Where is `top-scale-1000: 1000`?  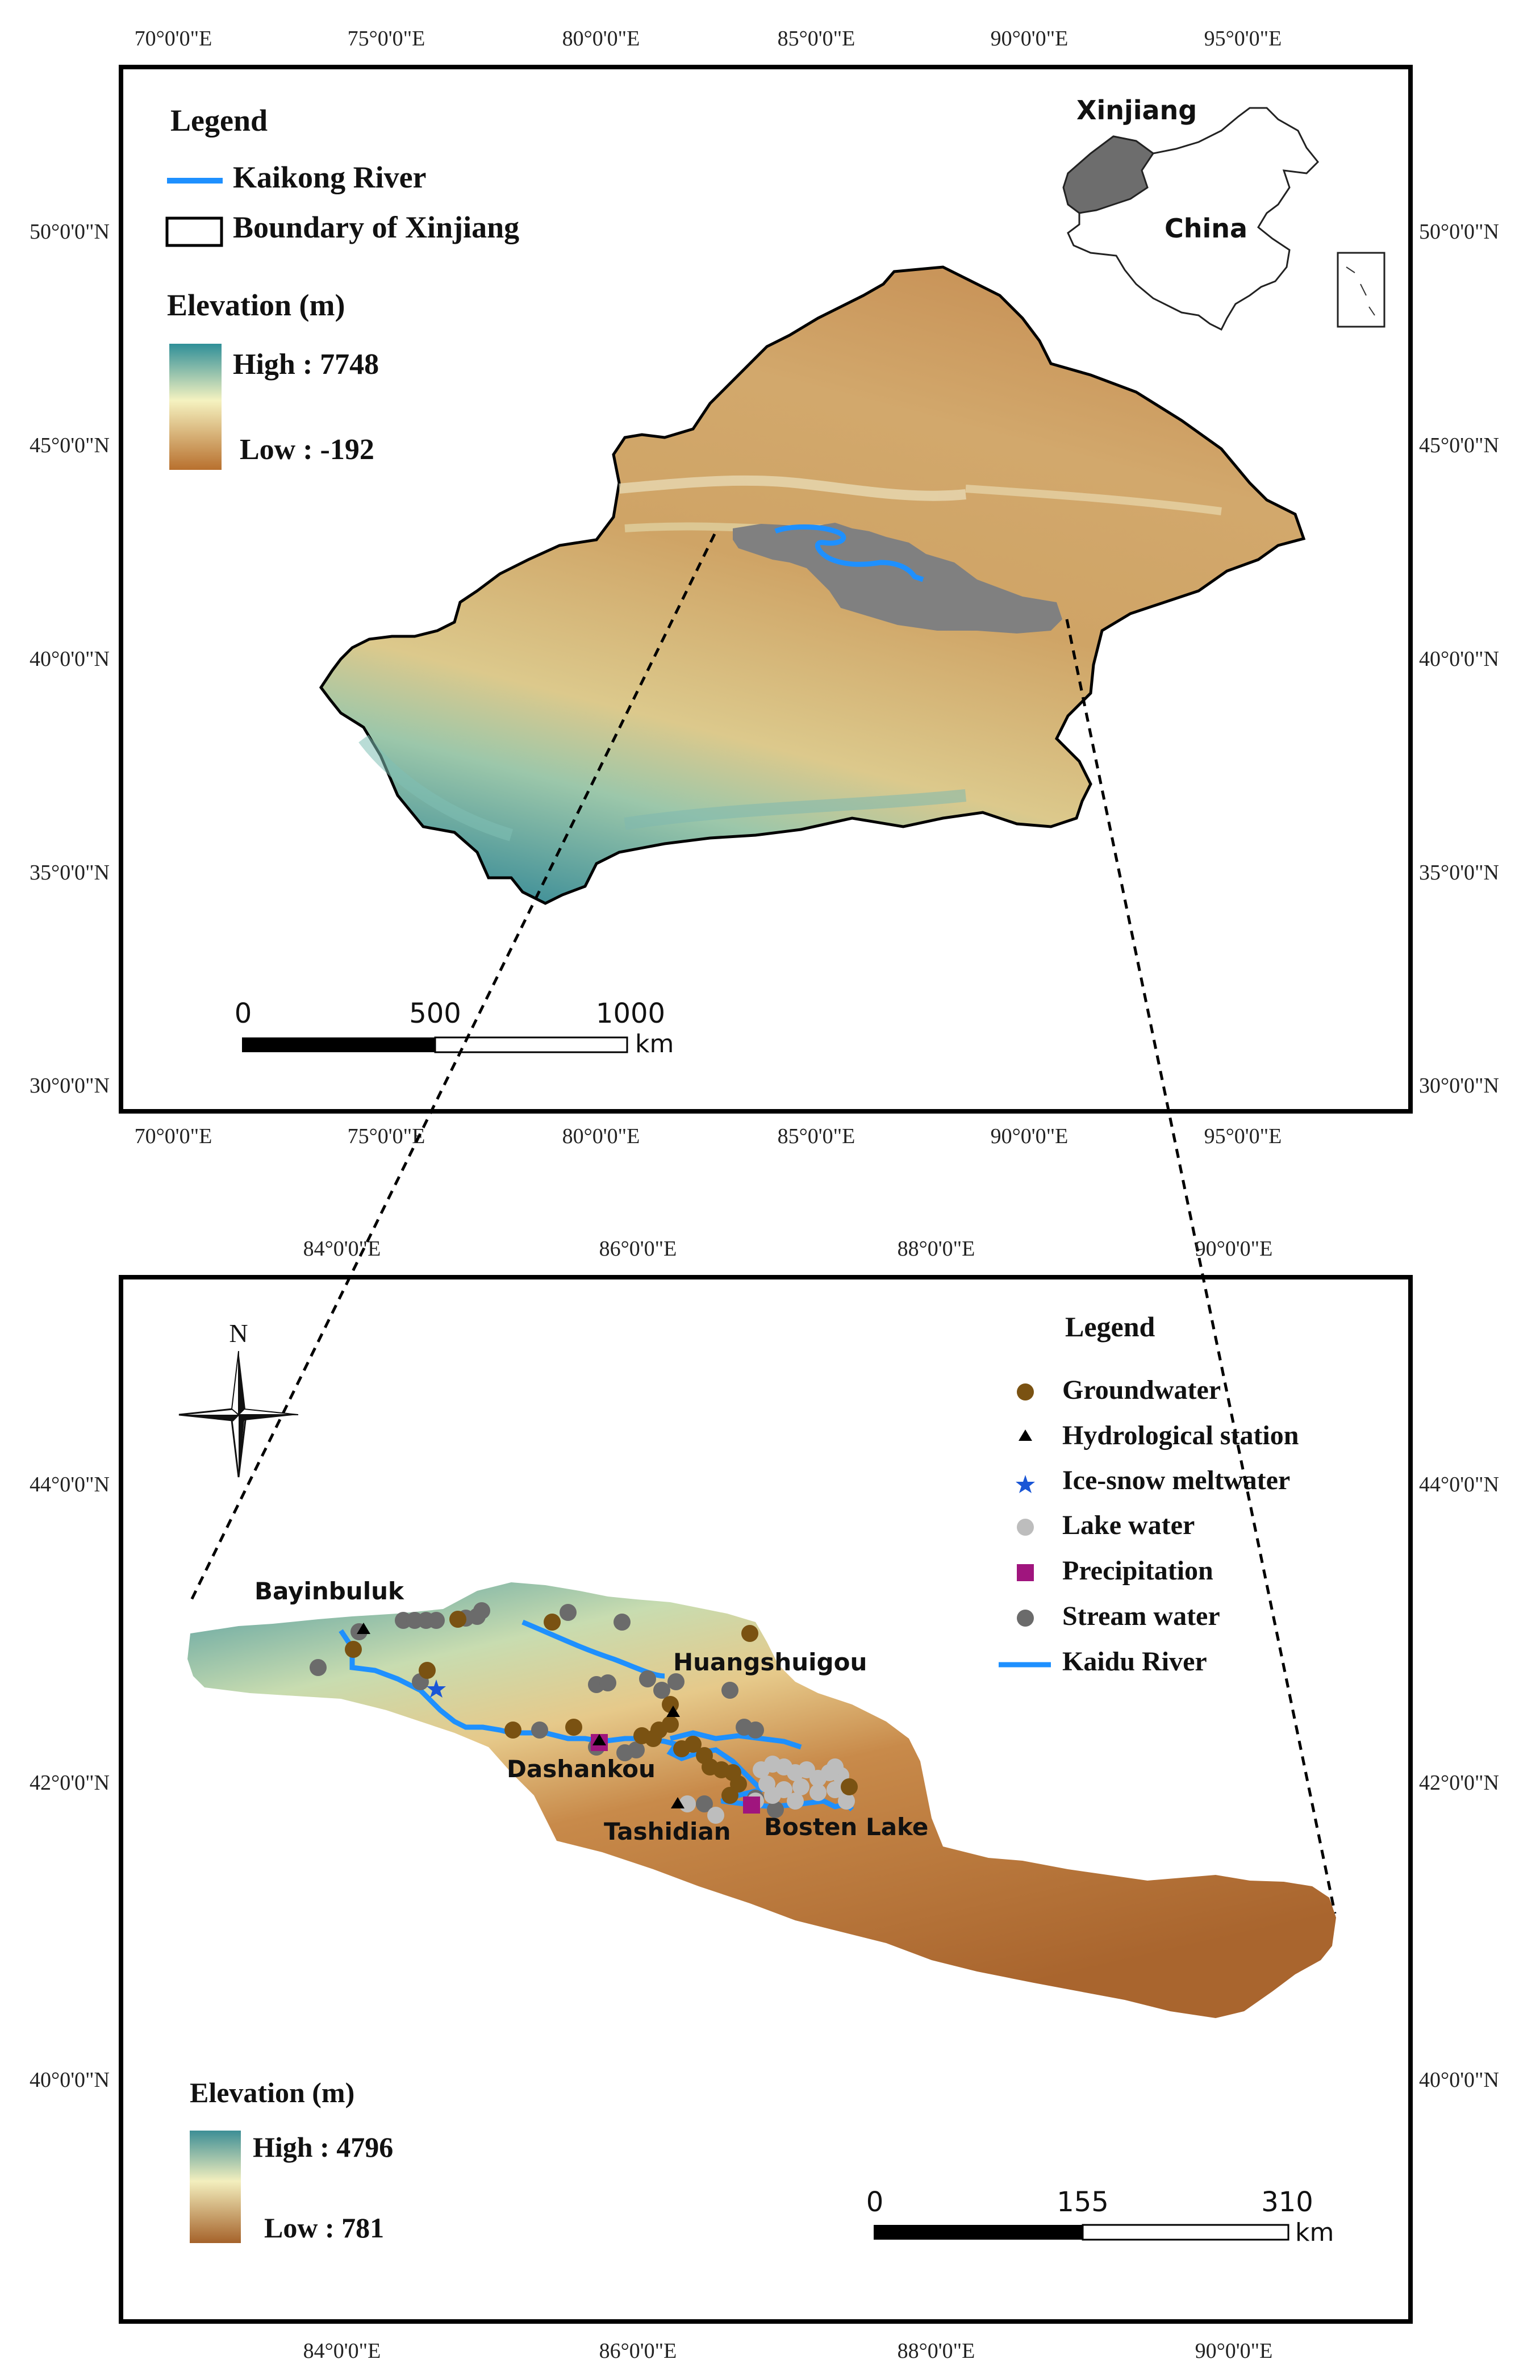
top-scale-1000: 1000 is located at coordinates (630, 1013).